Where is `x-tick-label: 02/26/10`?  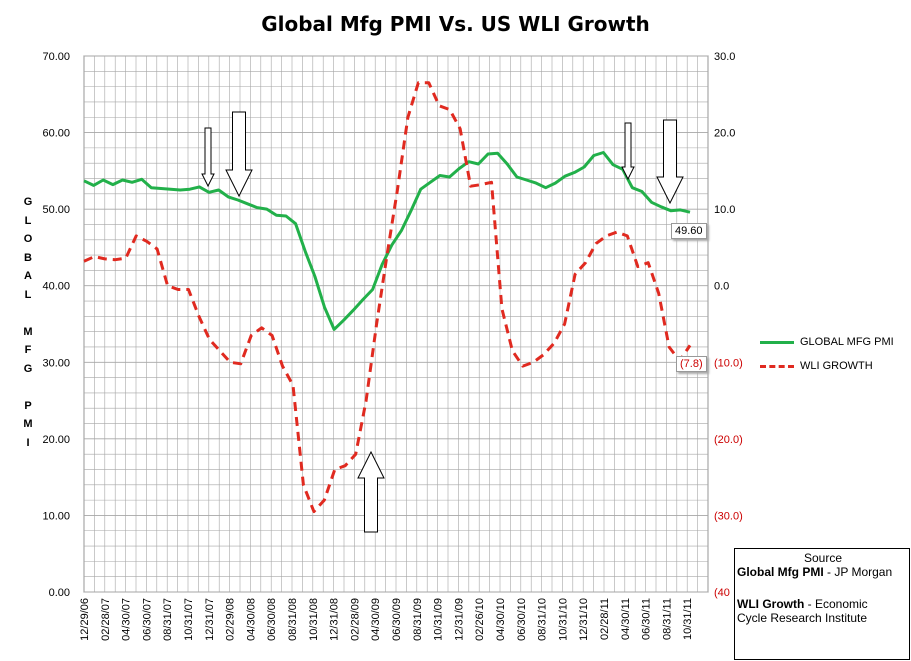
x-tick-label: 02/26/10 is located at coordinates (480, 619).